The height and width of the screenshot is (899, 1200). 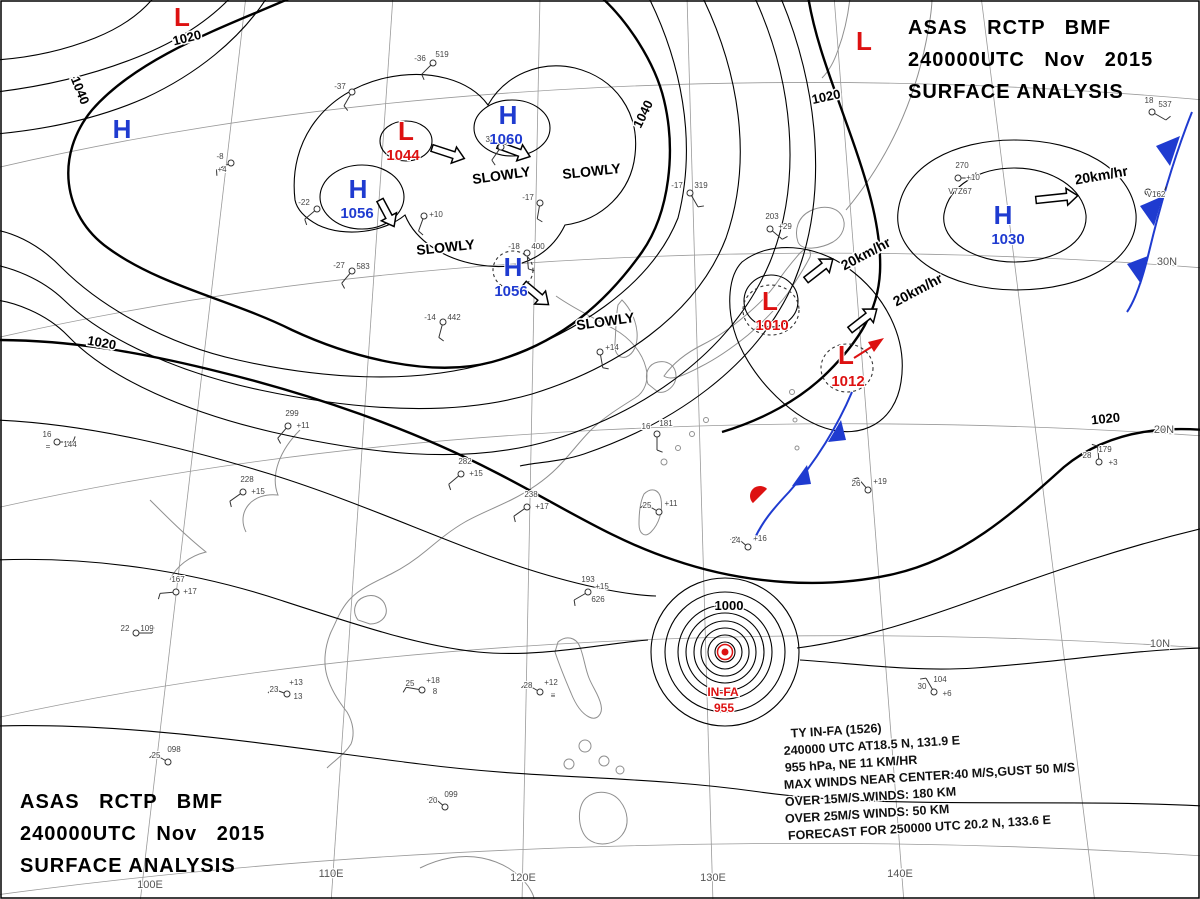 I want to click on isobar-value-label: 1040, so click(x=80, y=90).